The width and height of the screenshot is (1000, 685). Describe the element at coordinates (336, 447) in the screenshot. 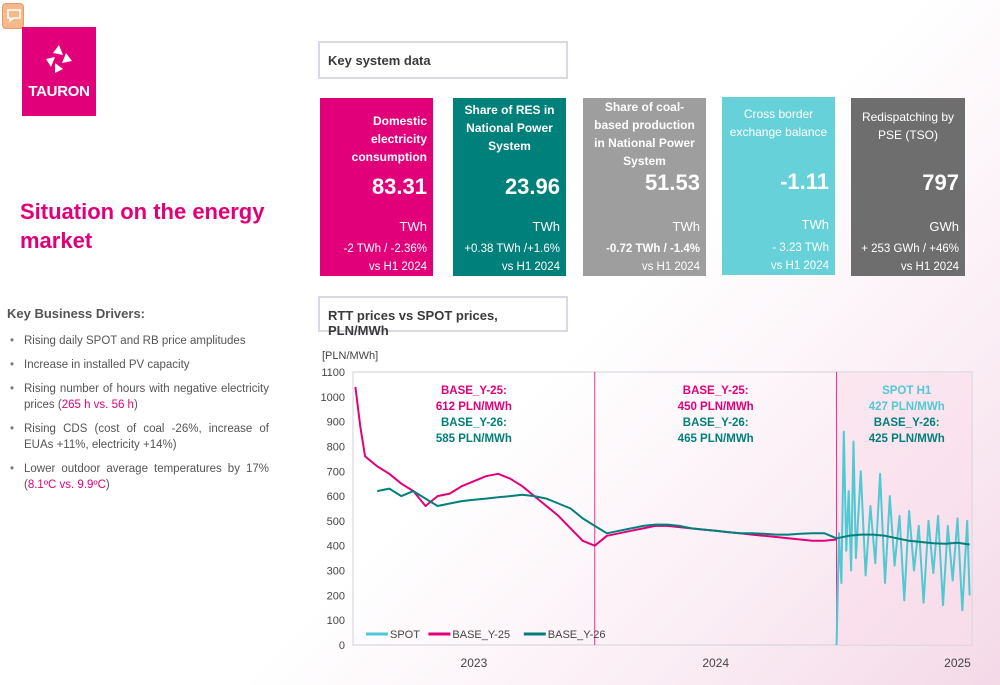

I see `y-tick-label: 800` at that location.